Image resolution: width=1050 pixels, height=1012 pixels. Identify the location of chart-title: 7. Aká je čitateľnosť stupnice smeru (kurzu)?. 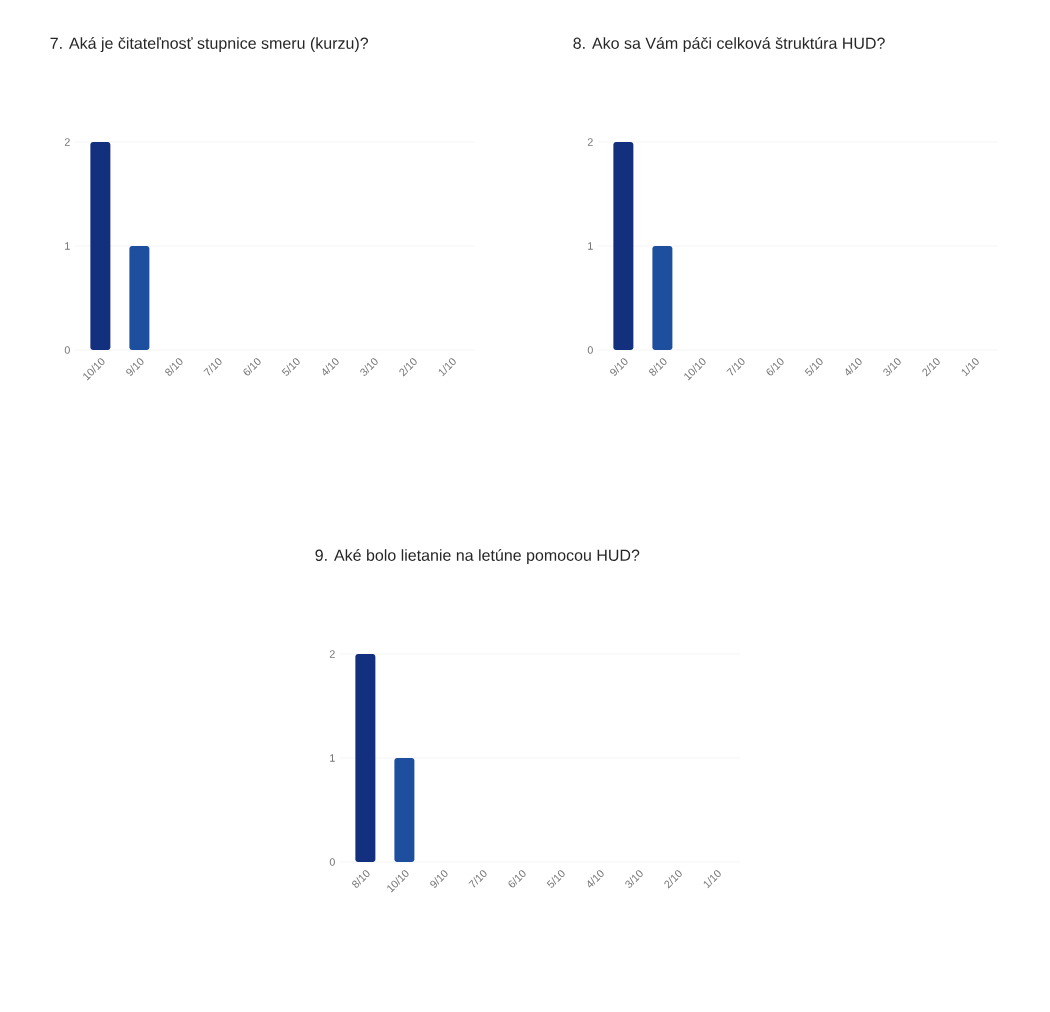
(209, 45).